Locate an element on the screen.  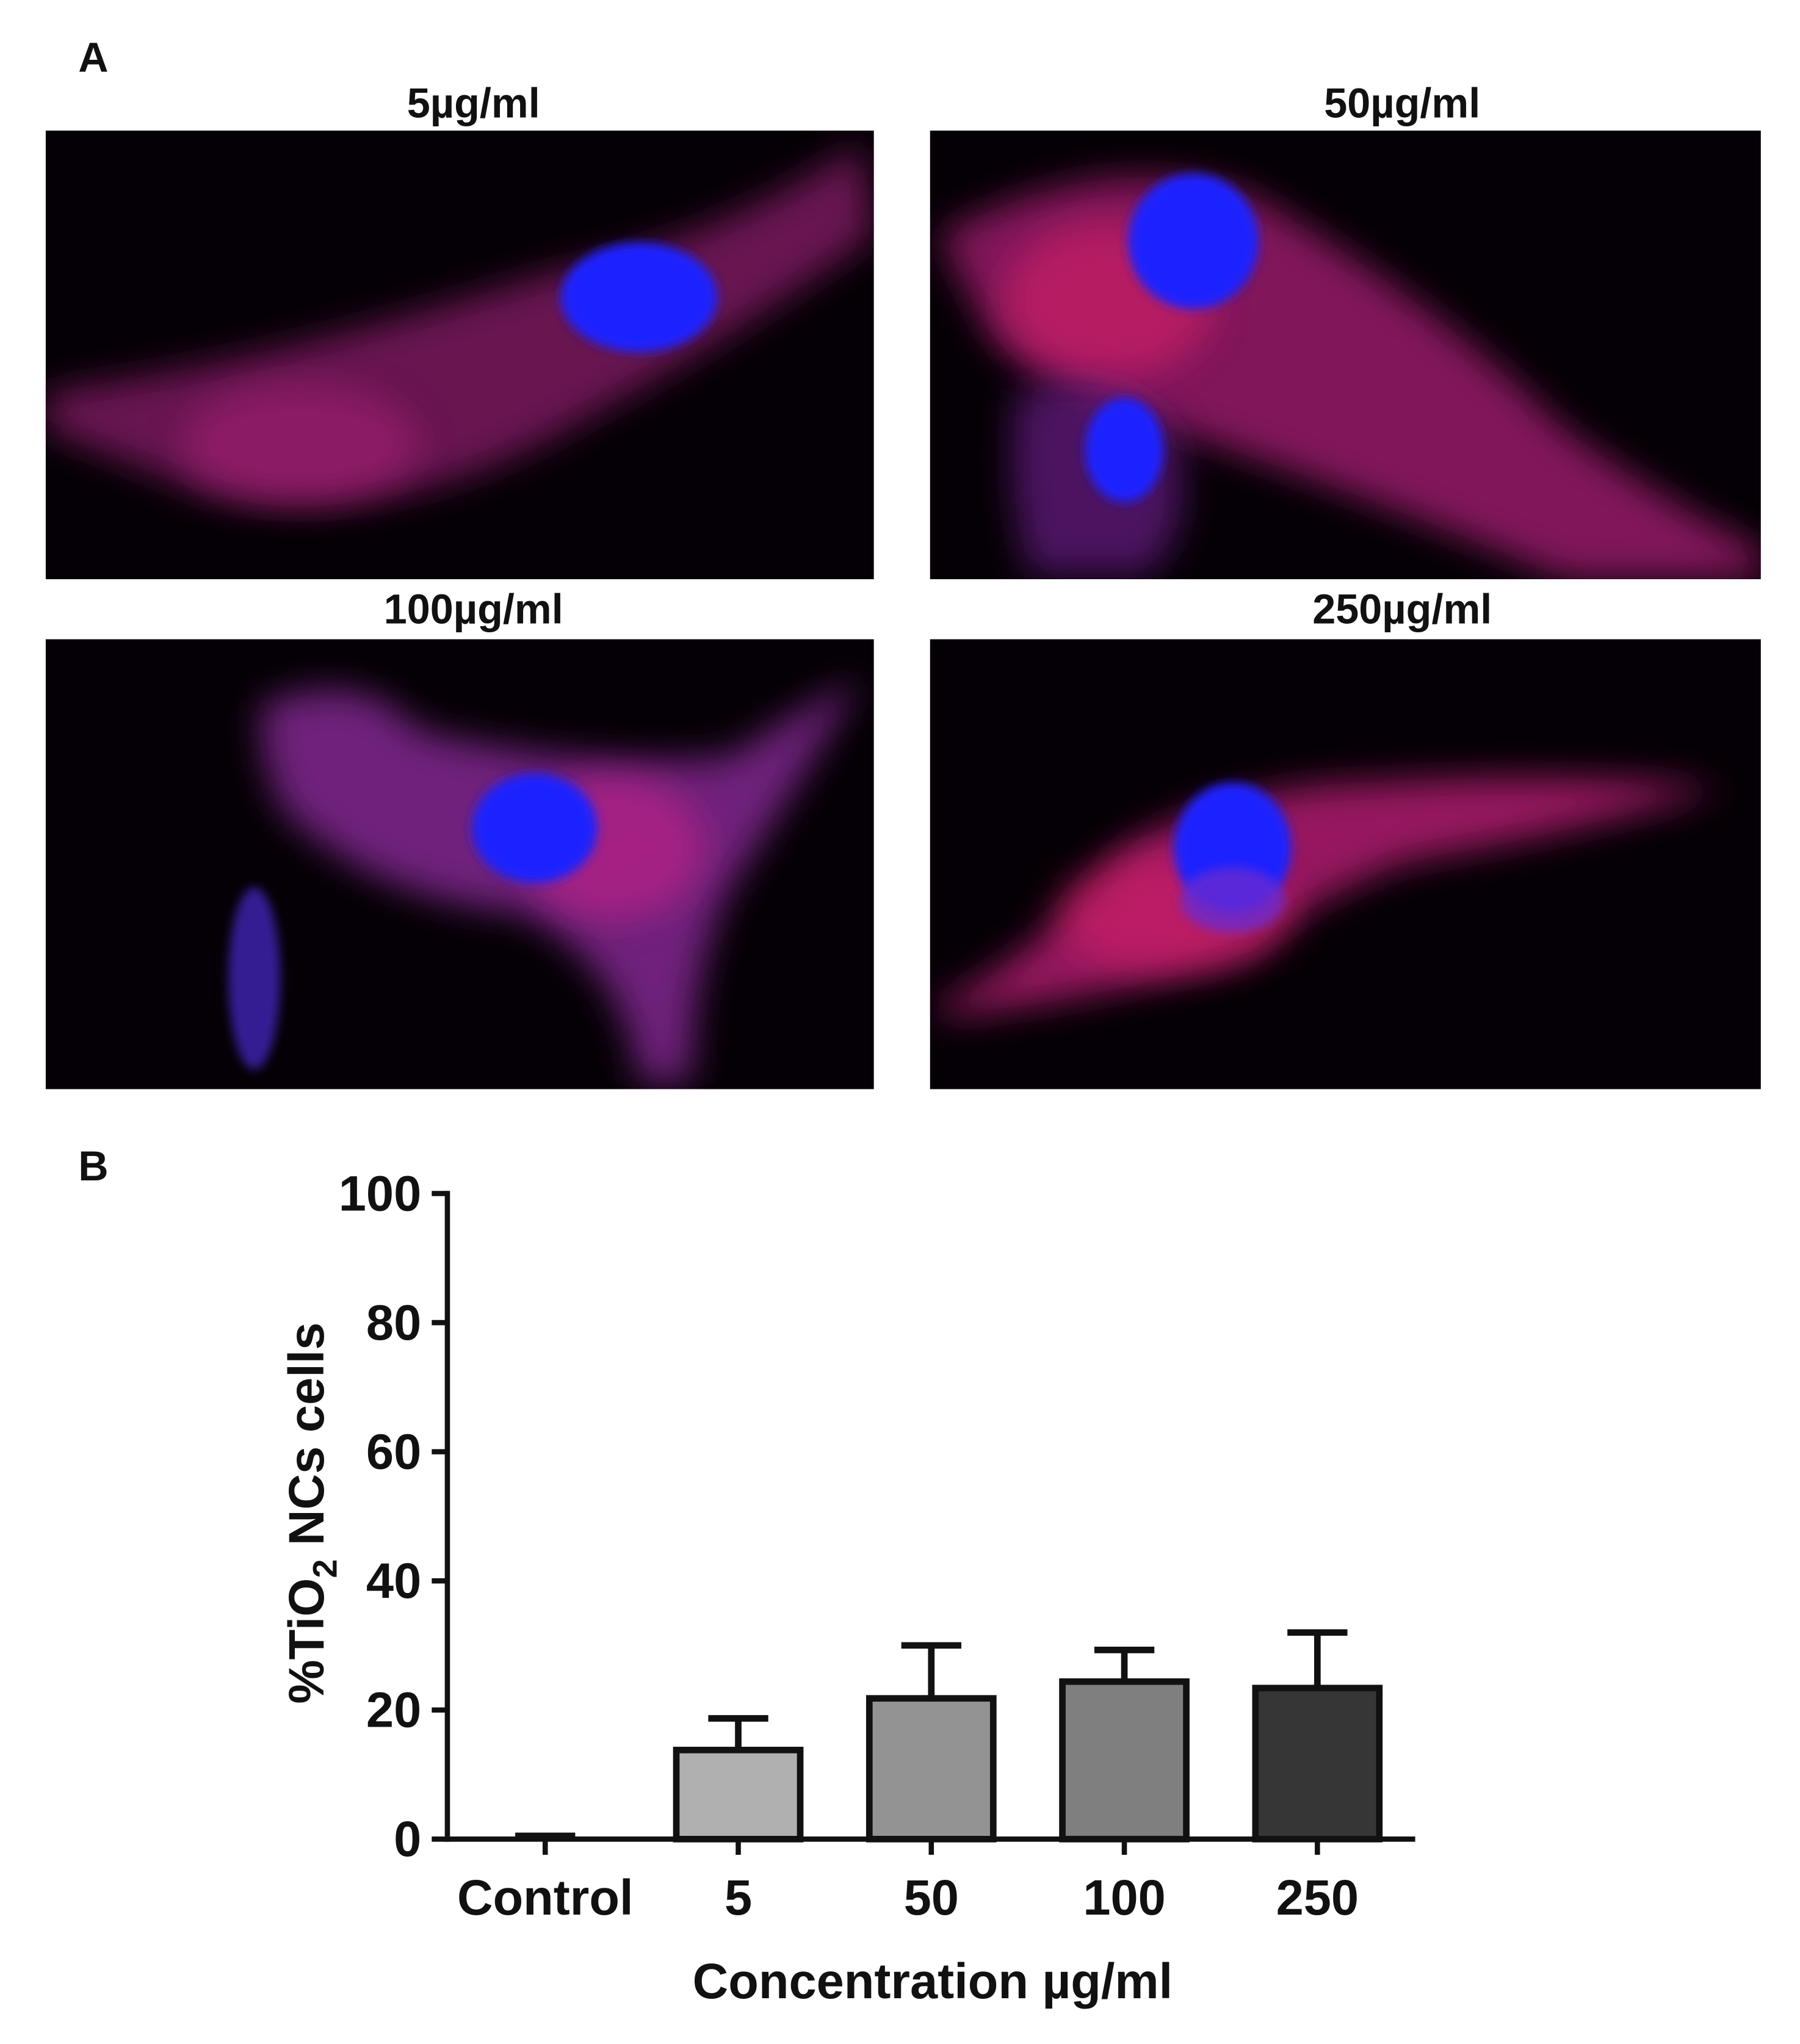
y-axis-label-part: 2 is located at coordinates (325, 1568).